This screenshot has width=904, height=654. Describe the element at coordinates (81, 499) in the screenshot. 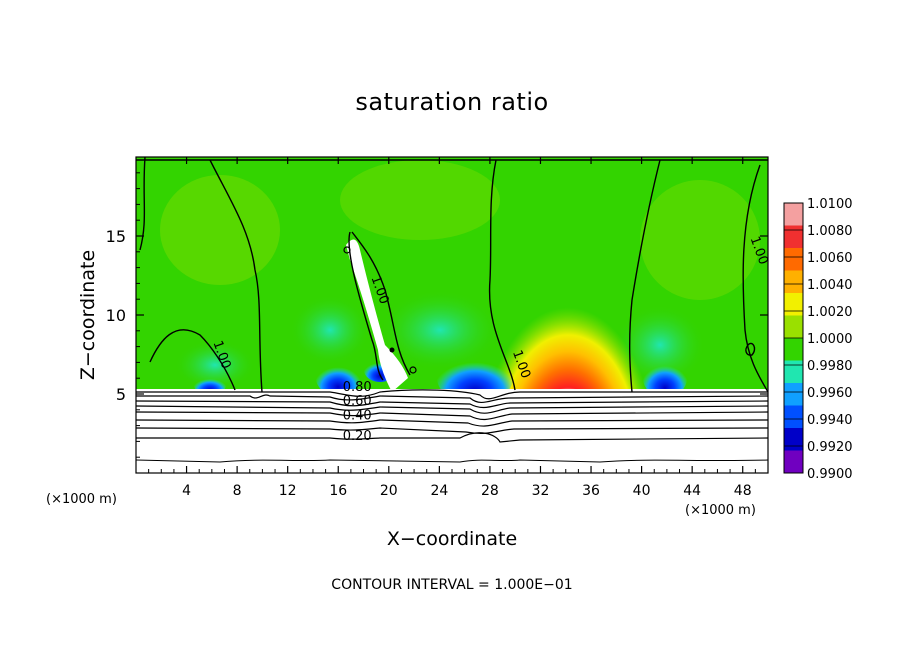

I see `x-unit-left: (×1000 m)` at that location.